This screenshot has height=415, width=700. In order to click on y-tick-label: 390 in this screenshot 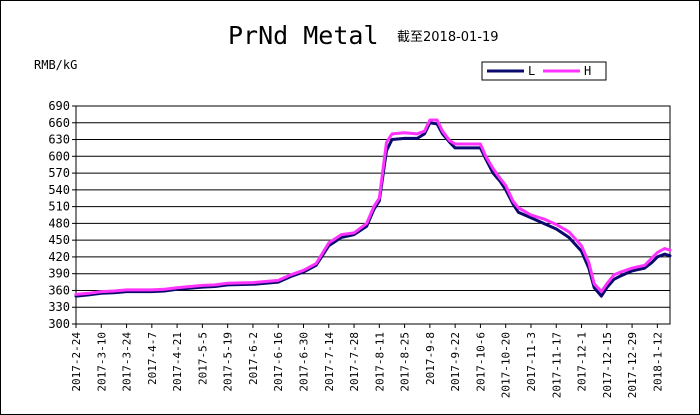, I will do `click(59, 274)`.